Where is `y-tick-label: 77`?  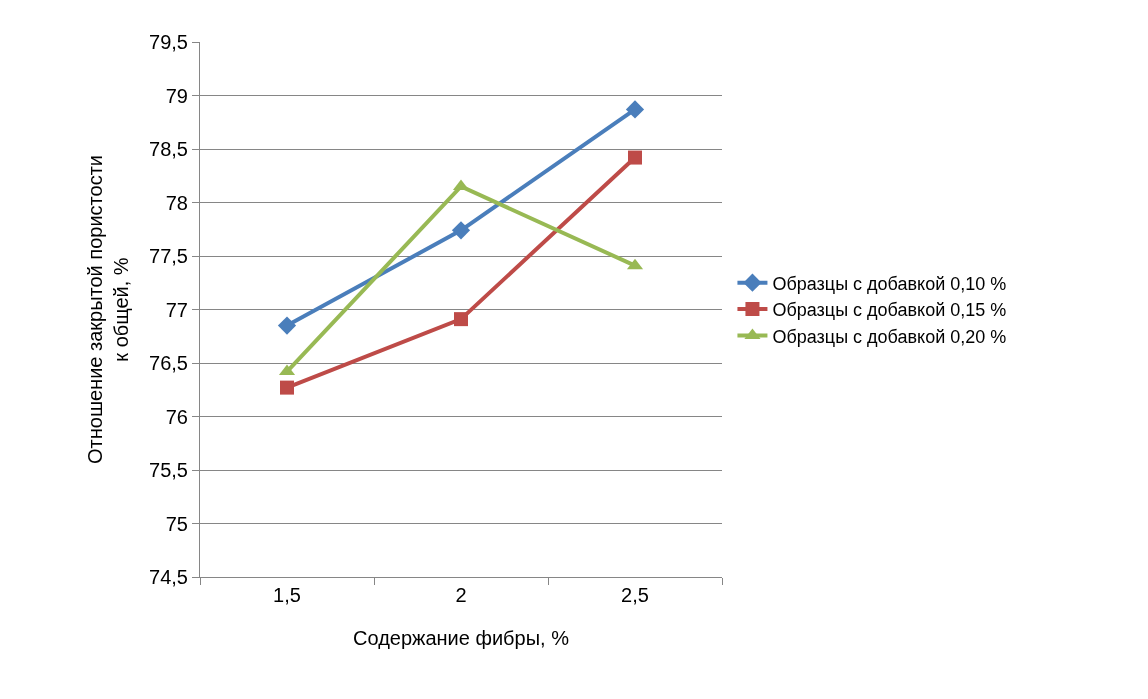
y-tick-label: 77 is located at coordinates (176, 309).